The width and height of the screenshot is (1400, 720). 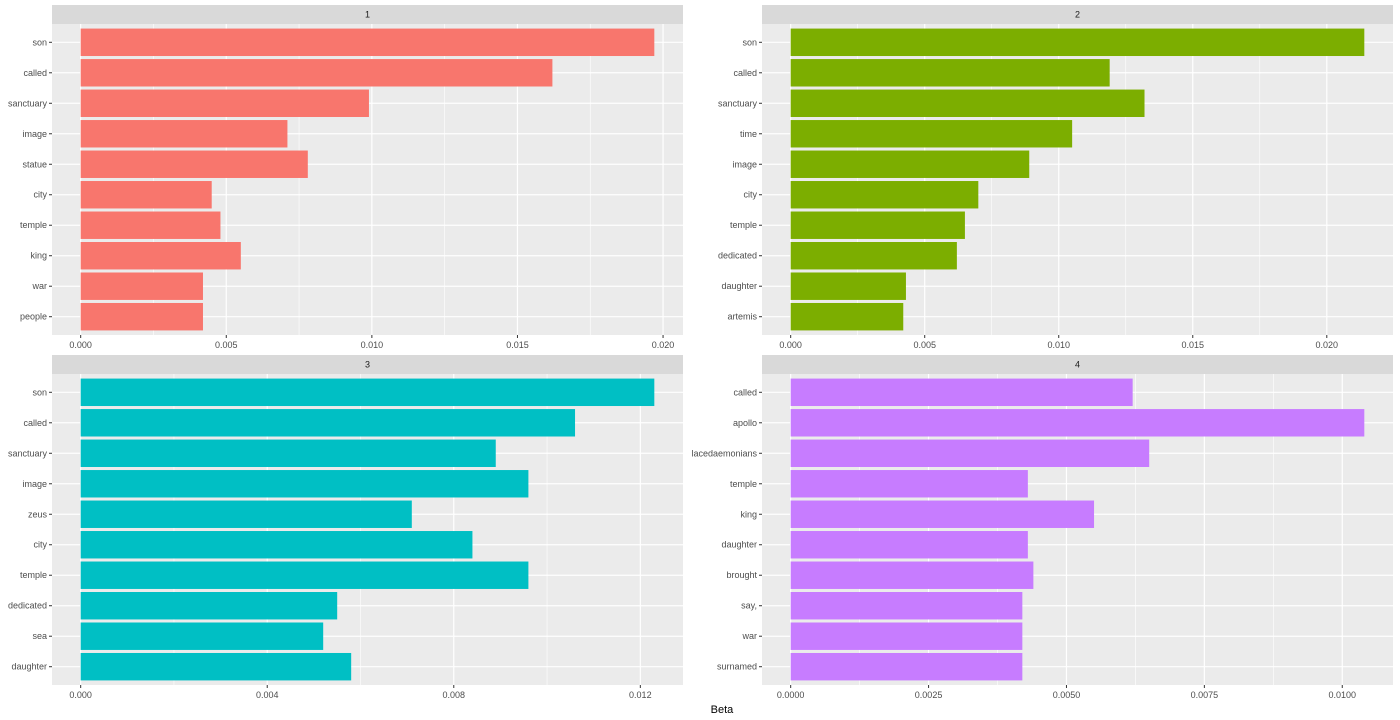 What do you see at coordinates (970, 453) in the screenshot?
I see `bar-lacedaemonians` at bounding box center [970, 453].